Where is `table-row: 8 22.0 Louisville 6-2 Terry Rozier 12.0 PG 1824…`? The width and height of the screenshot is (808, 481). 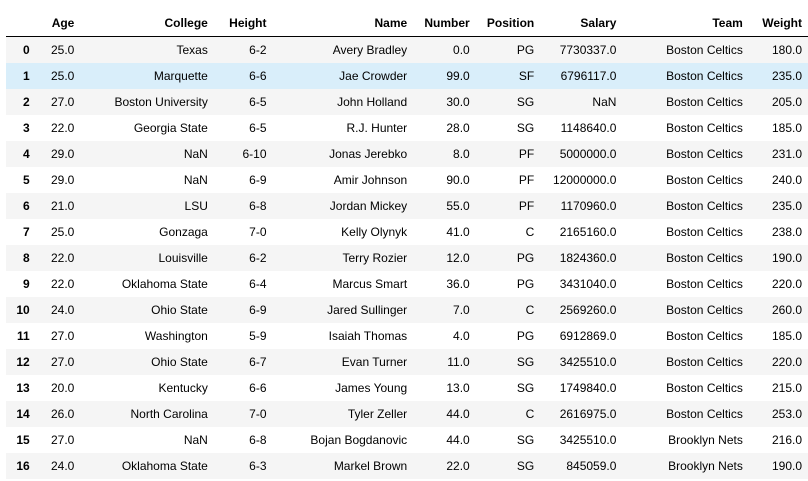
table-row: 8 22.0 Louisville 6-2 Terry Rozier 12.0 PG 1824… is located at coordinates (407, 258).